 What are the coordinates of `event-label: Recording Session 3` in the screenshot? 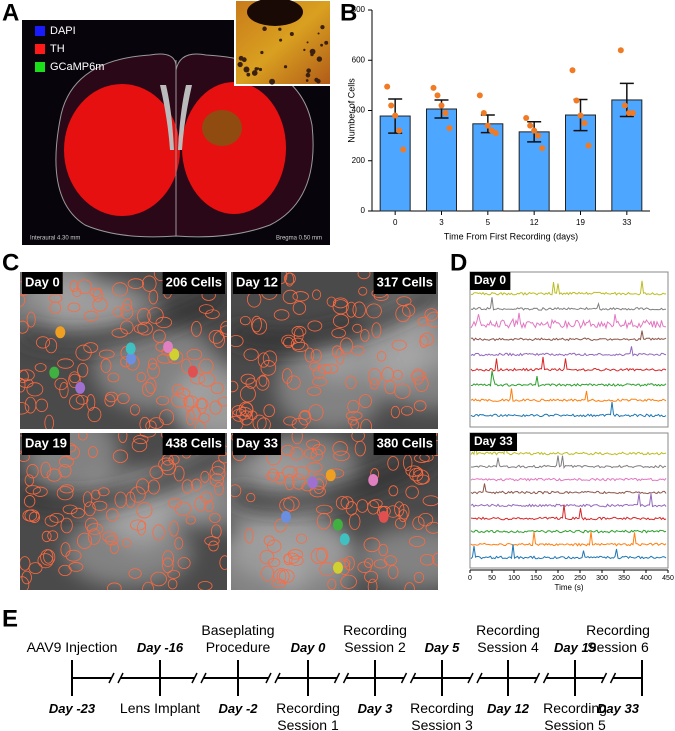 It's located at (442, 715).